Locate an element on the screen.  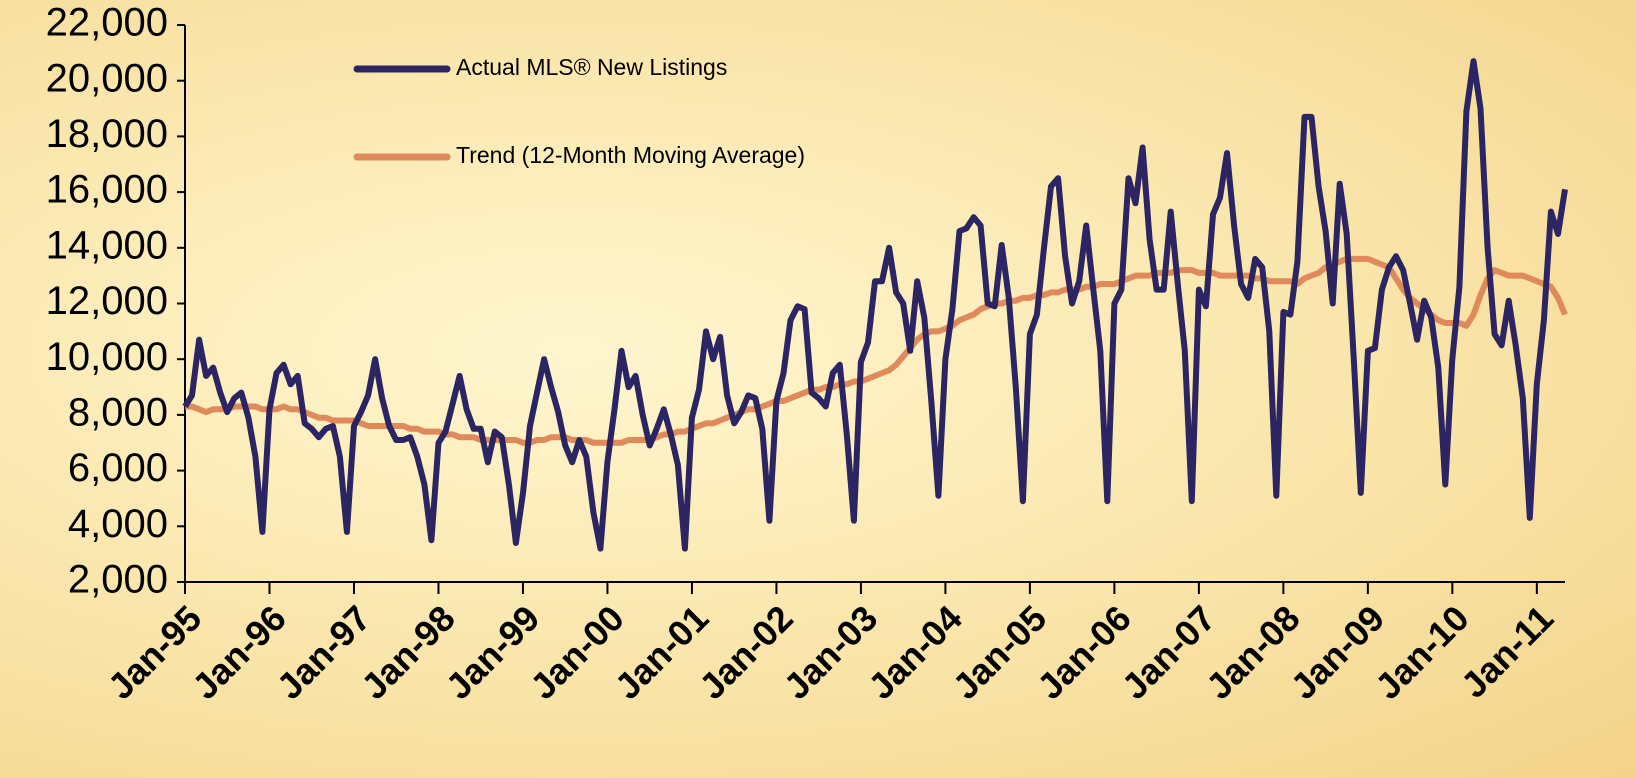
x-tick-label: Jan-04 is located at coordinates (915, 652).